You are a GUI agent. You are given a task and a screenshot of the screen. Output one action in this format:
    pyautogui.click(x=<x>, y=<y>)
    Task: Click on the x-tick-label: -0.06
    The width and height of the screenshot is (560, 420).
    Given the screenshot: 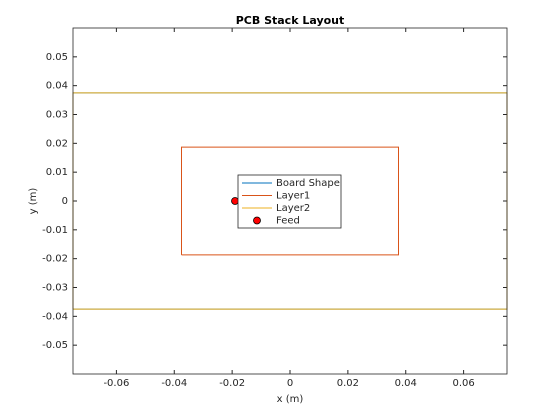 What is the action you would take?
    pyautogui.click(x=116, y=383)
    